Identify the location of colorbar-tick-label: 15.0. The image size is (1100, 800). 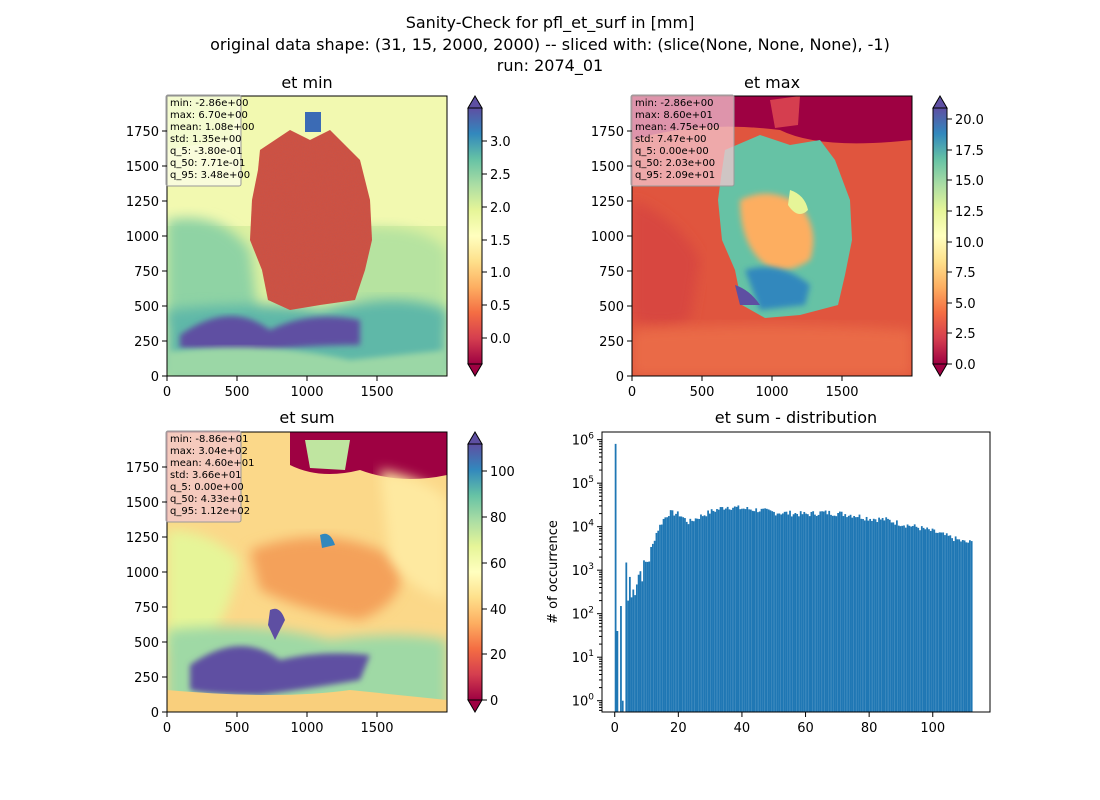
(969, 181).